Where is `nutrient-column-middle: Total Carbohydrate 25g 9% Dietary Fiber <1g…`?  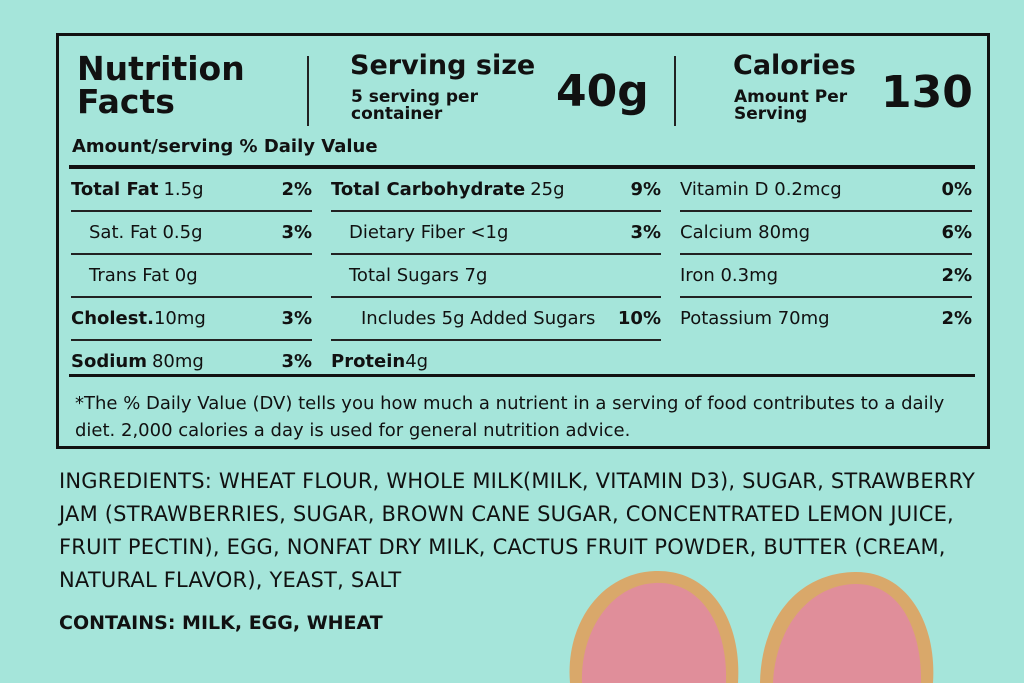 nutrient-column-middle: Total Carbohydrate 25g 9% Dietary Fiber <1g… is located at coordinates (496, 275).